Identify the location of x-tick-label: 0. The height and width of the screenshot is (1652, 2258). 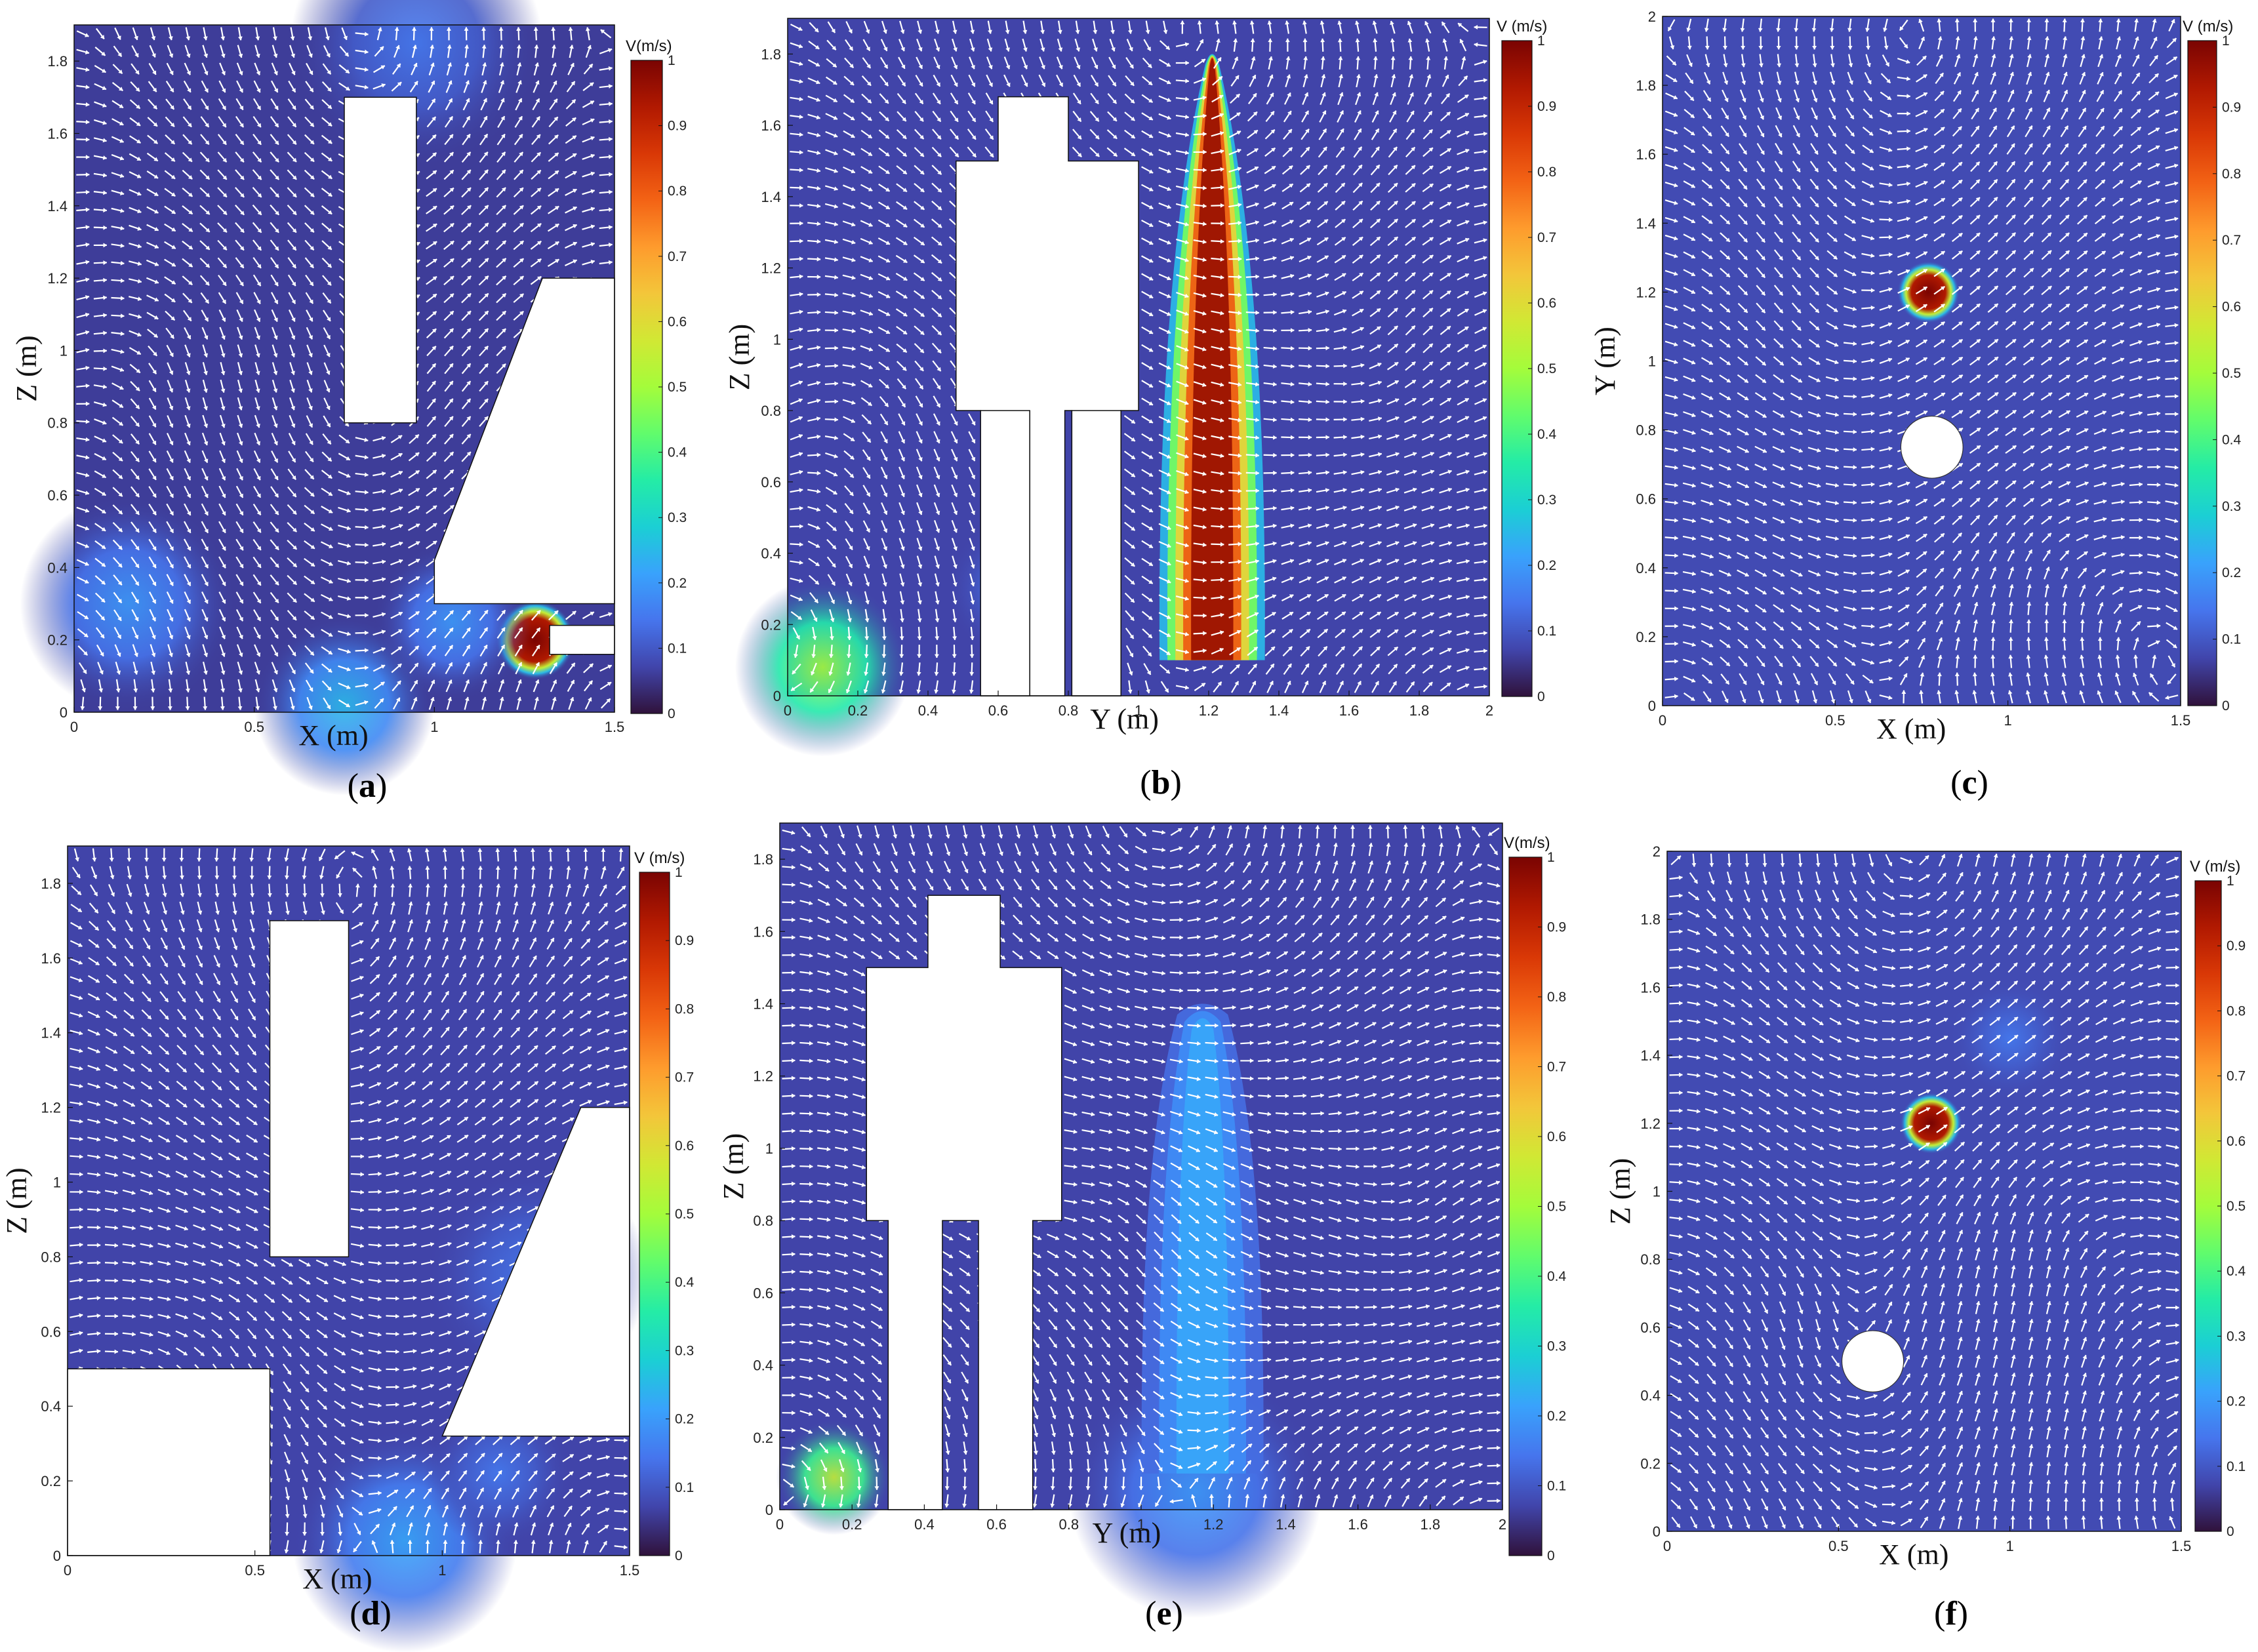
(788, 711).